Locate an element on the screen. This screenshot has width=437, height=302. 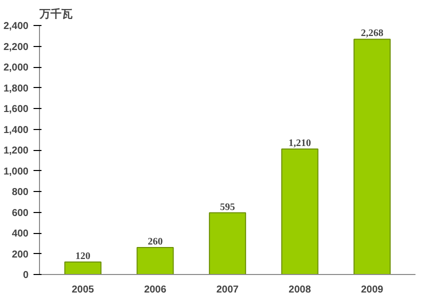
x-tick-label: 2008 is located at coordinates (300, 290).